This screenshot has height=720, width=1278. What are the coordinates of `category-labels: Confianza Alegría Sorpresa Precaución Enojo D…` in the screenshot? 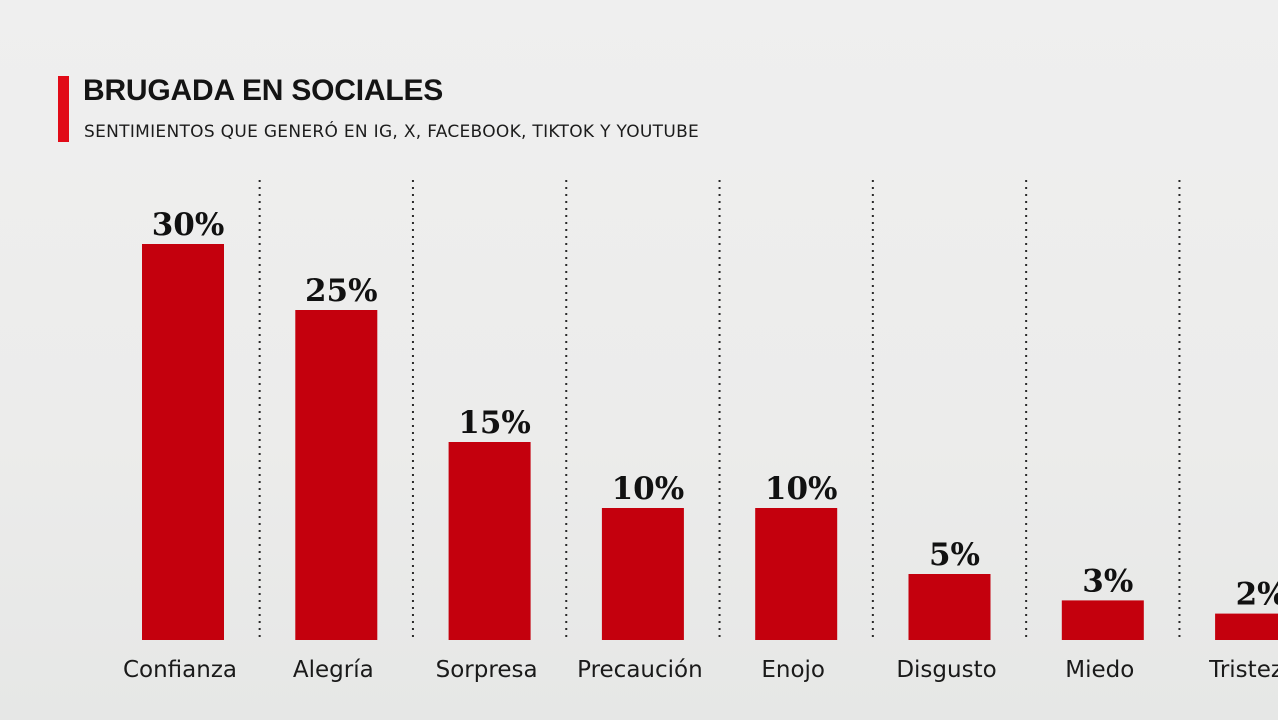 It's located at (700, 670).